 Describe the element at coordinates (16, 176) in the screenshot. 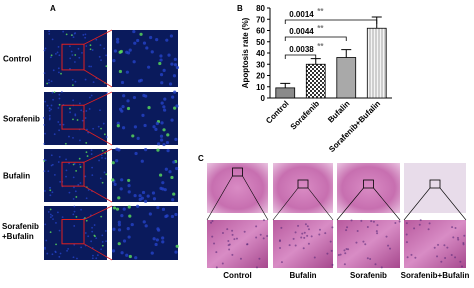

I see `row-label: Bufalin` at that location.